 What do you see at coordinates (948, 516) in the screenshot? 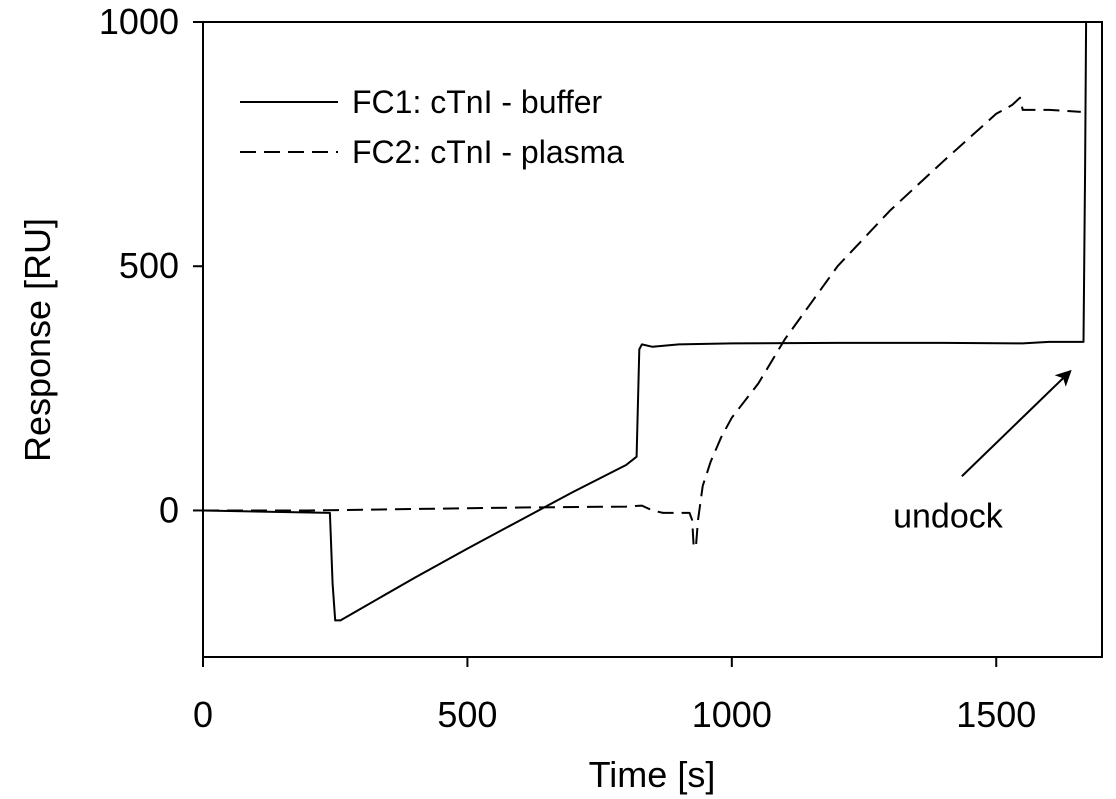
I see `annotation-text-1: undock` at bounding box center [948, 516].